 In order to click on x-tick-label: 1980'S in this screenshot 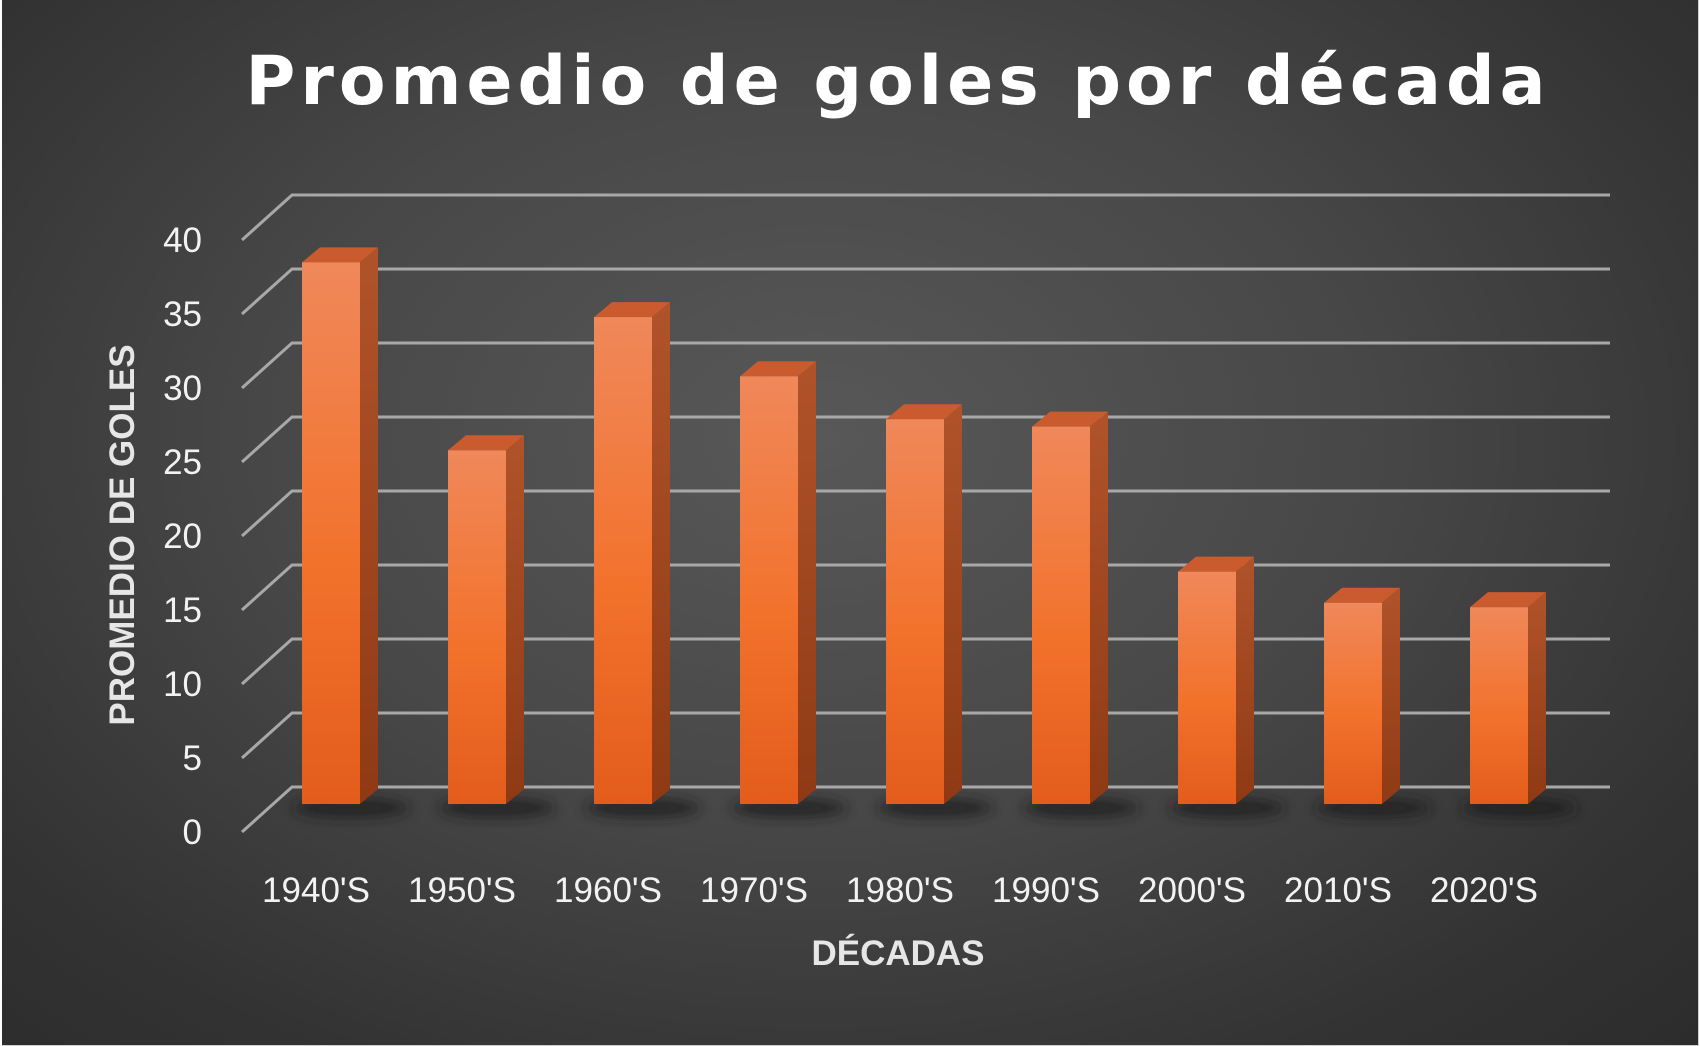, I will do `click(900, 890)`.